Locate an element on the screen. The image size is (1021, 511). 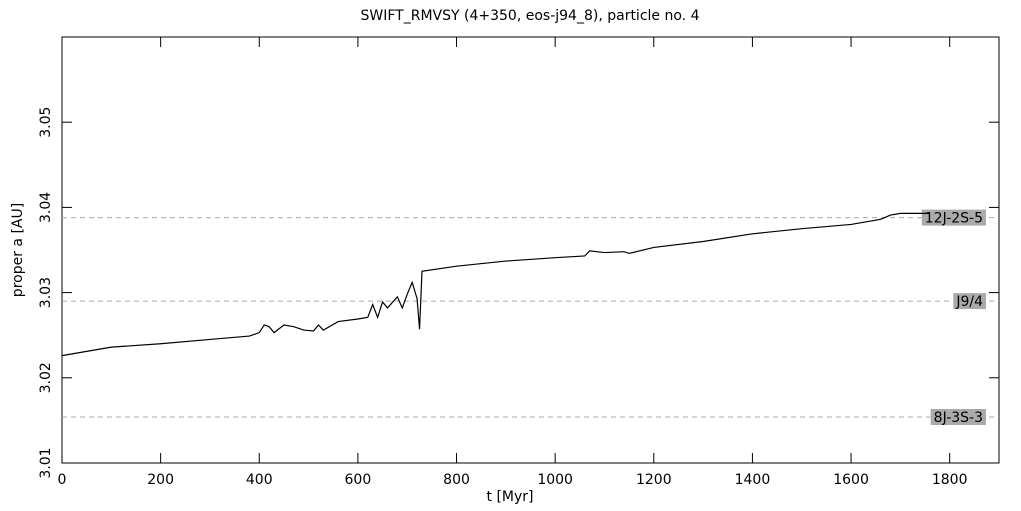
resonance-label: 12J-2S-5 is located at coordinates (954, 219).